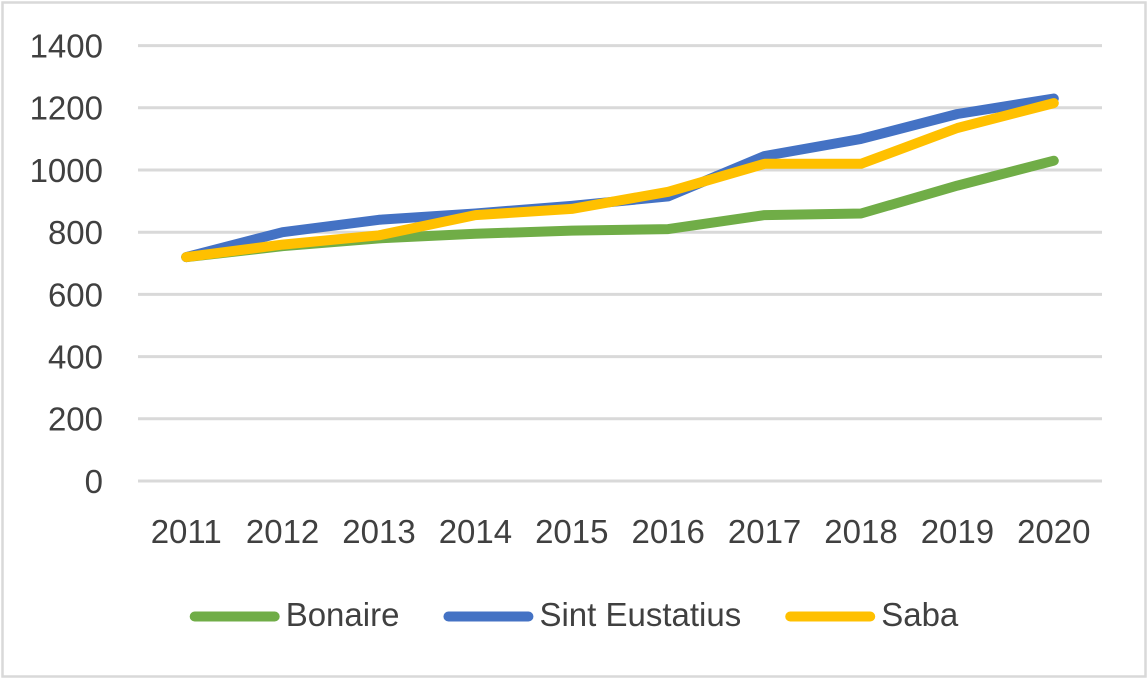 The height and width of the screenshot is (684, 1148). I want to click on y-tick-label: 1200, so click(66, 108).